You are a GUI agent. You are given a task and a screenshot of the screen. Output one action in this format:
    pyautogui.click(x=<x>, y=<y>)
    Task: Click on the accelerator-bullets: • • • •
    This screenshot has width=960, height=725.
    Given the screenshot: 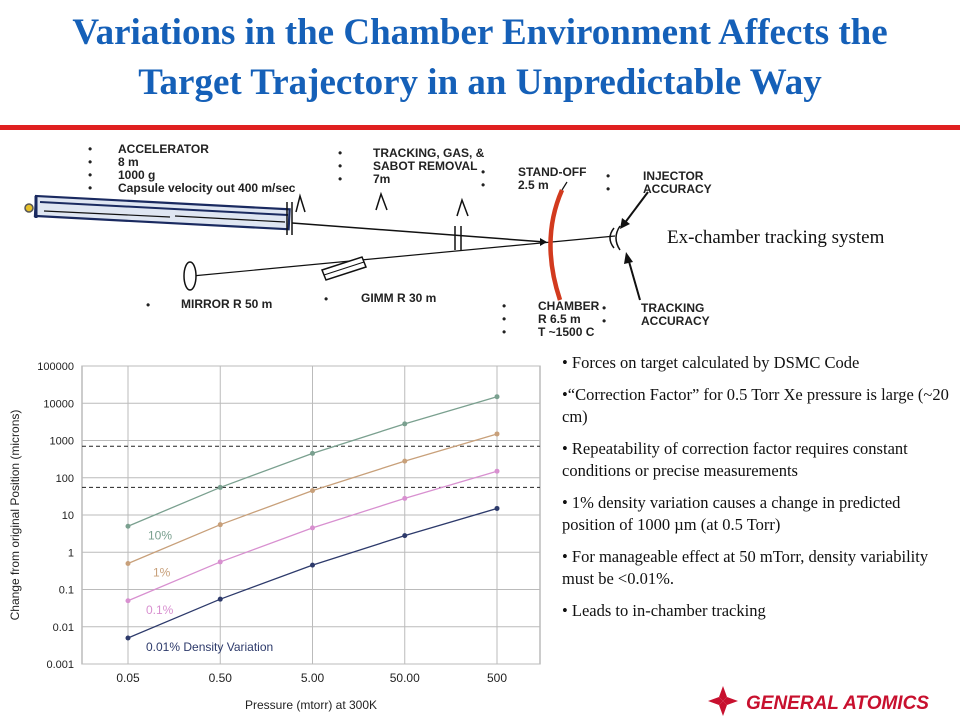 What is the action you would take?
    pyautogui.click(x=90, y=168)
    